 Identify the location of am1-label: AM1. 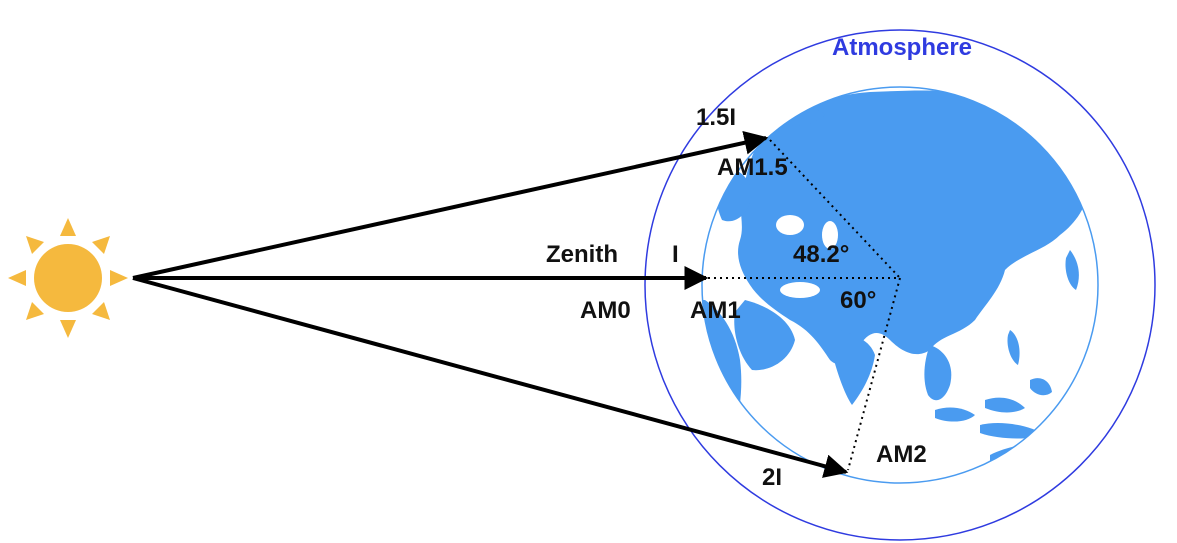
(715, 310).